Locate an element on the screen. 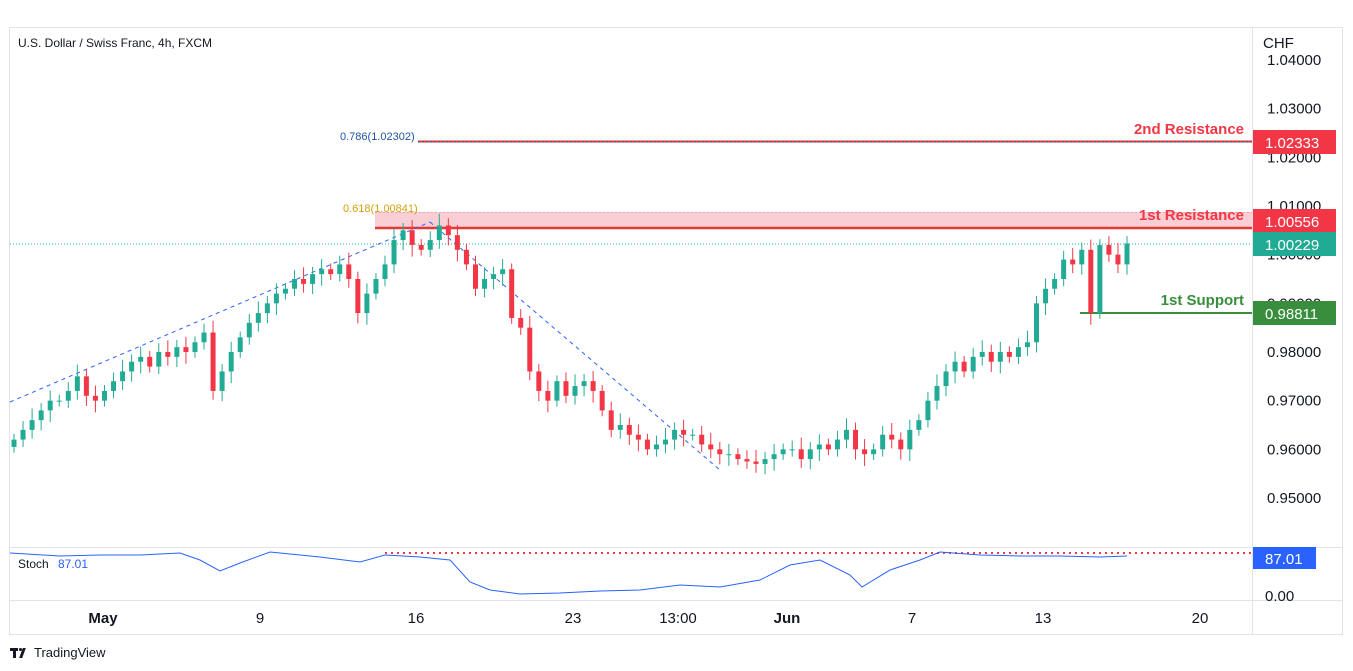 This screenshot has width=1353, height=671. tradingview-footer: TradingView is located at coordinates (58, 652).